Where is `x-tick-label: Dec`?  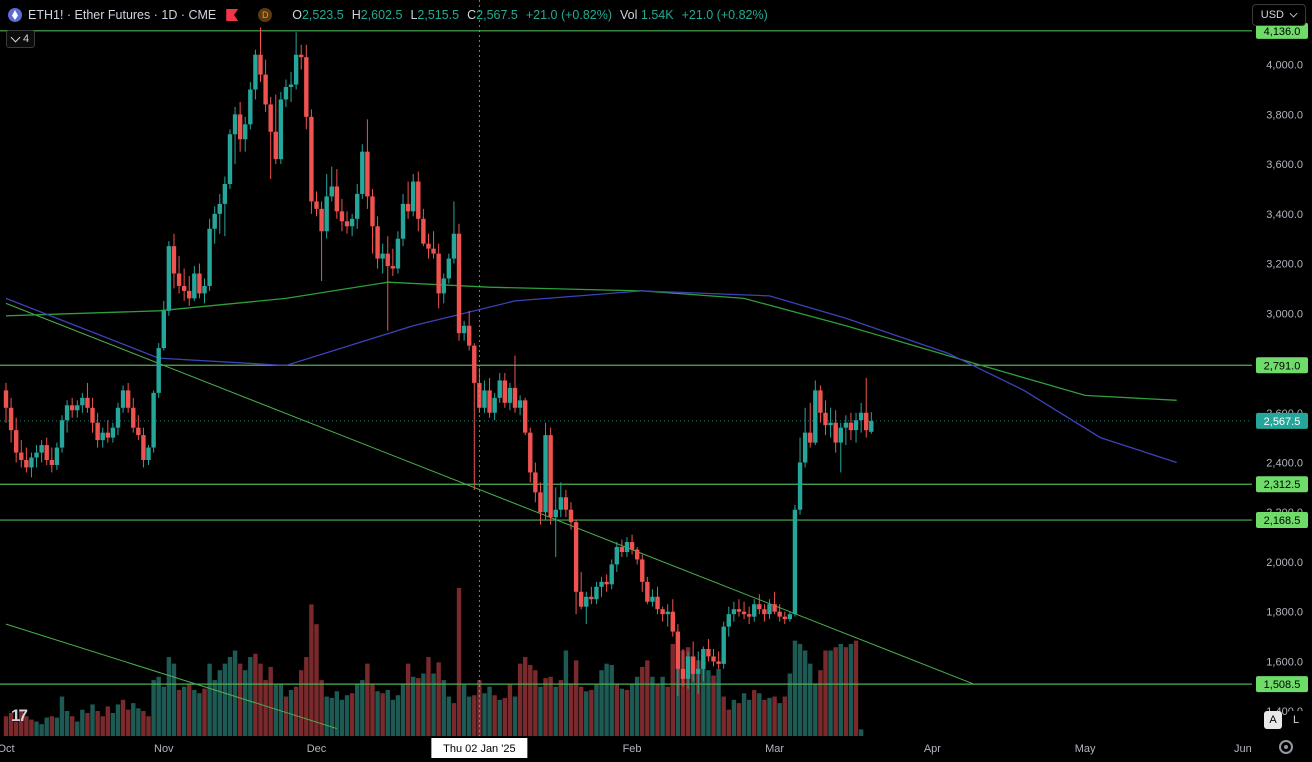 x-tick-label: Dec is located at coordinates (317, 749).